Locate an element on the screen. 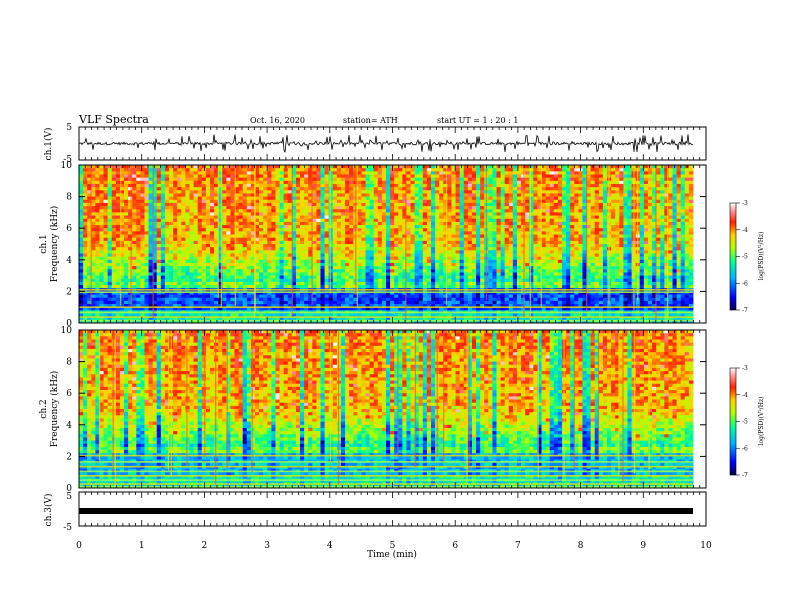 The height and width of the screenshot is (612, 792). colorbar-ch2-ticks: -3 -4 -5 -6 -7 is located at coordinates (742, 422).